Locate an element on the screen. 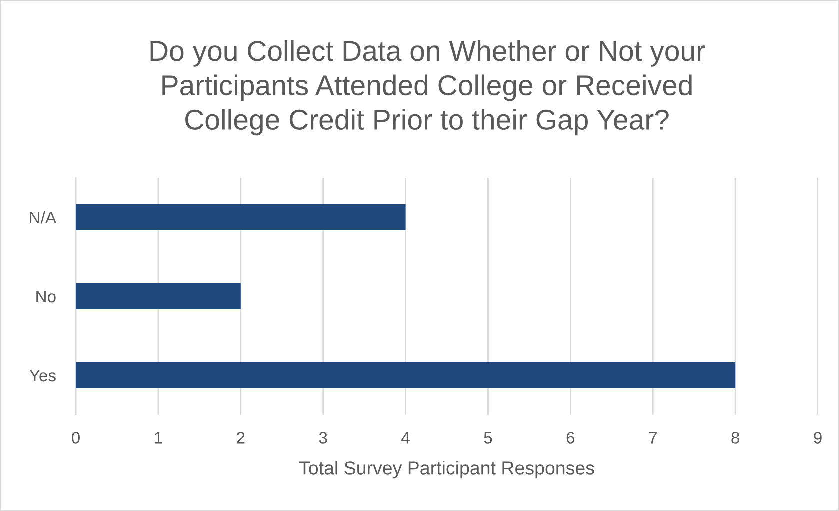 The height and width of the screenshot is (511, 839). x-tick-label: 4 is located at coordinates (406, 438).